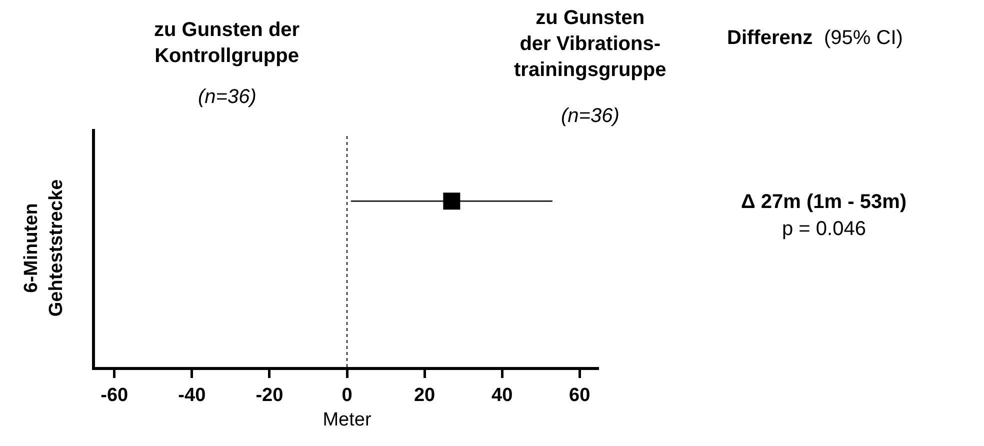  What do you see at coordinates (192, 395) in the screenshot?
I see `x-tick-label: -40` at bounding box center [192, 395].